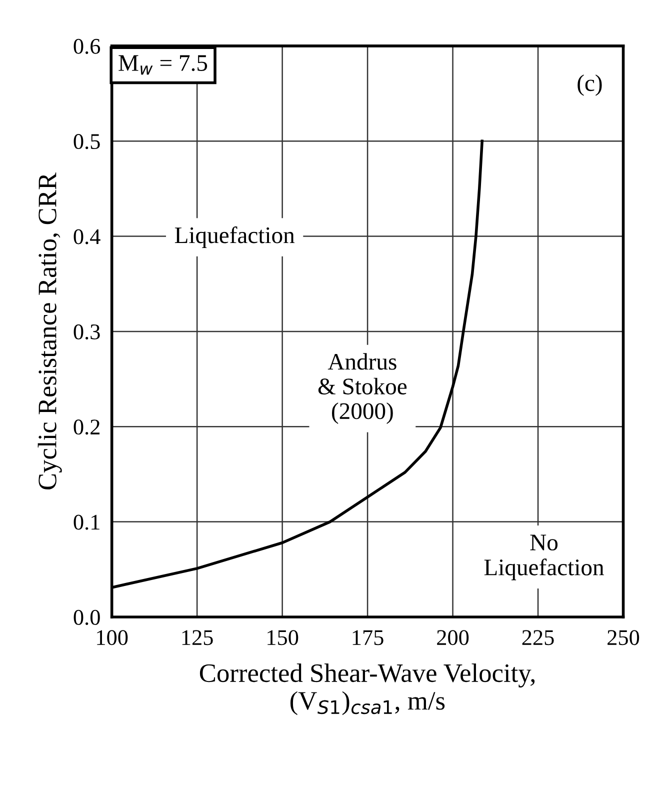 This screenshot has width=654, height=792. Describe the element at coordinates (453, 638) in the screenshot. I see `x-tick-label: 200` at that location.